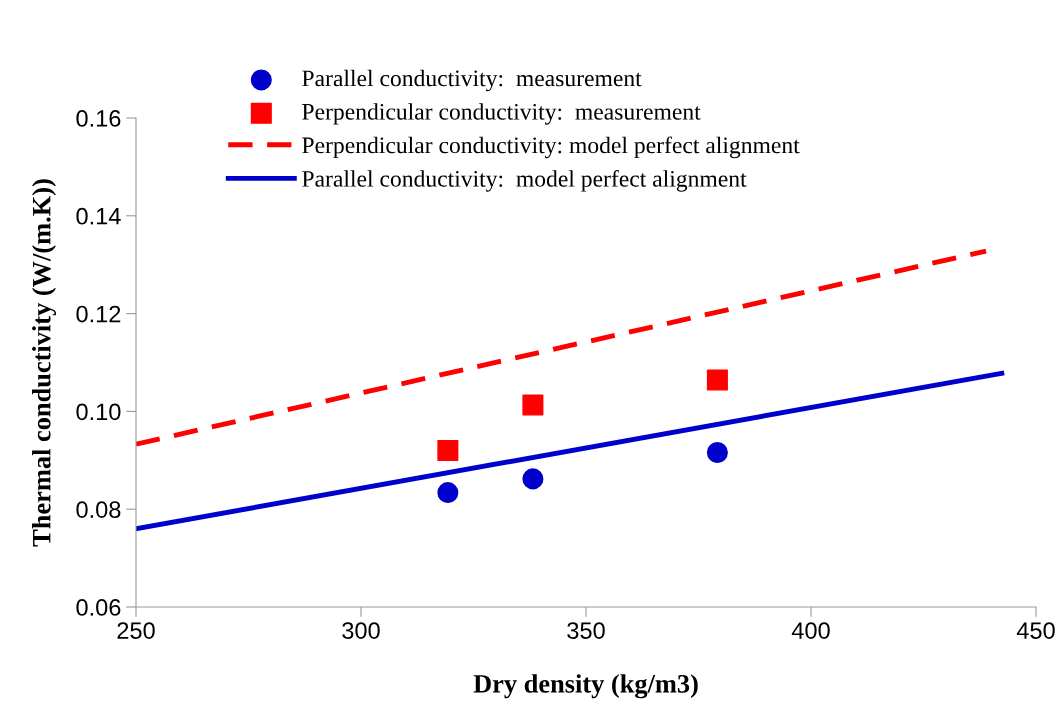 This screenshot has width=1060, height=726. Describe the element at coordinates (551, 147) in the screenshot. I see `legend-label: Perpendicular conductivity: model perfect alignment` at that location.